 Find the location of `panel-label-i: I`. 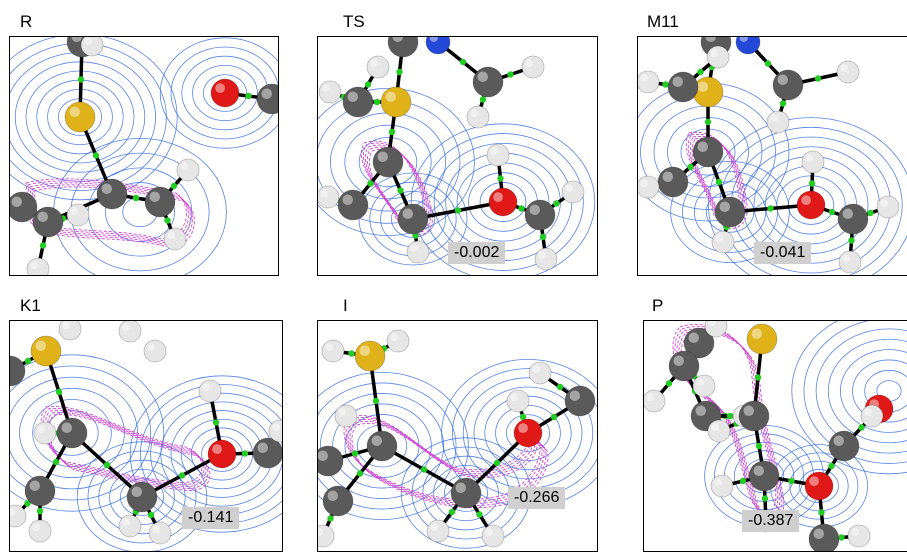

panel-label-i: I is located at coordinates (345, 305).